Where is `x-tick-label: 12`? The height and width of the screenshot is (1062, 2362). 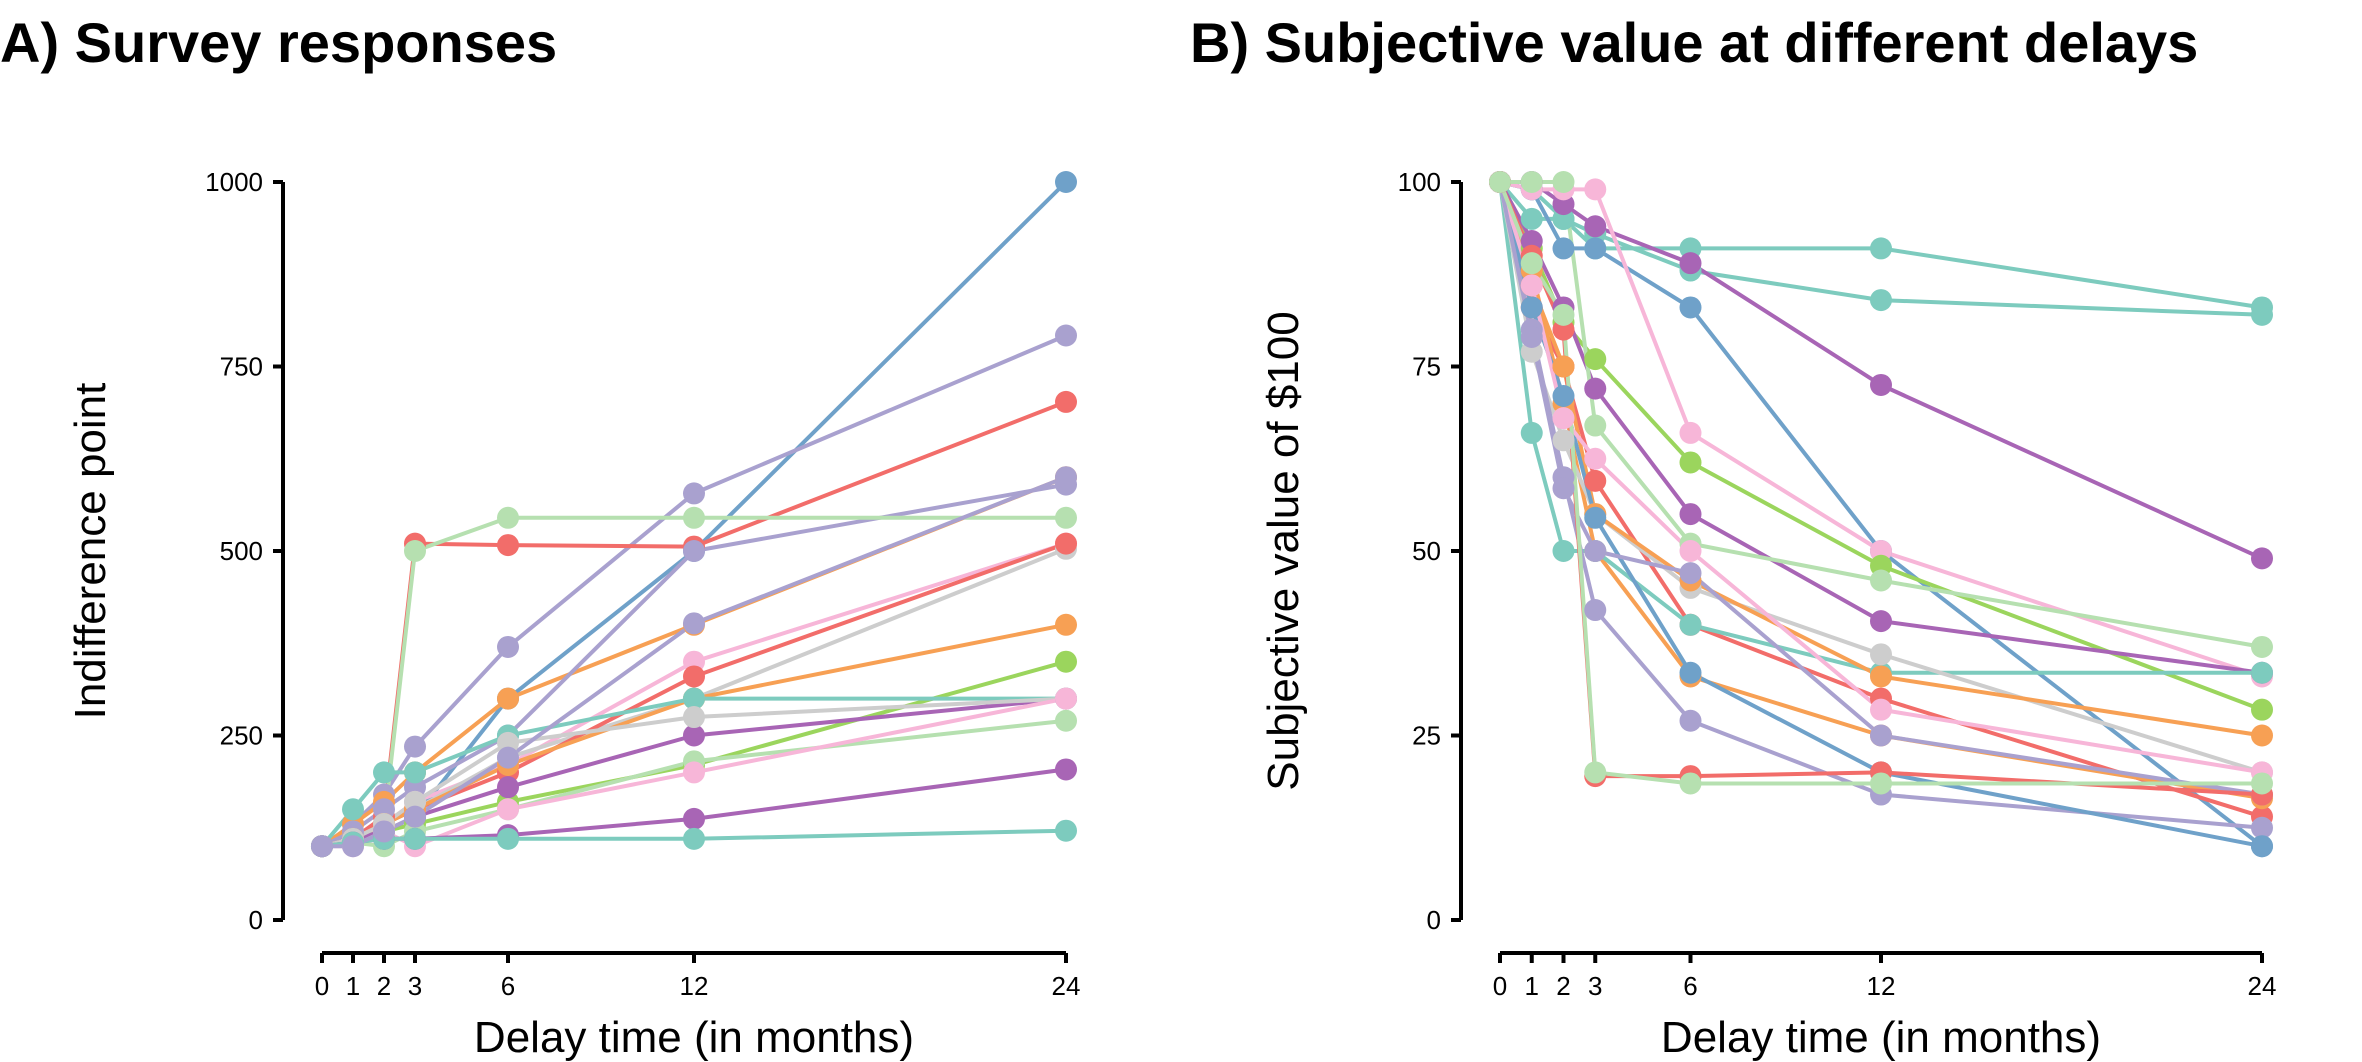 x-tick-label: 12 is located at coordinates (694, 986).